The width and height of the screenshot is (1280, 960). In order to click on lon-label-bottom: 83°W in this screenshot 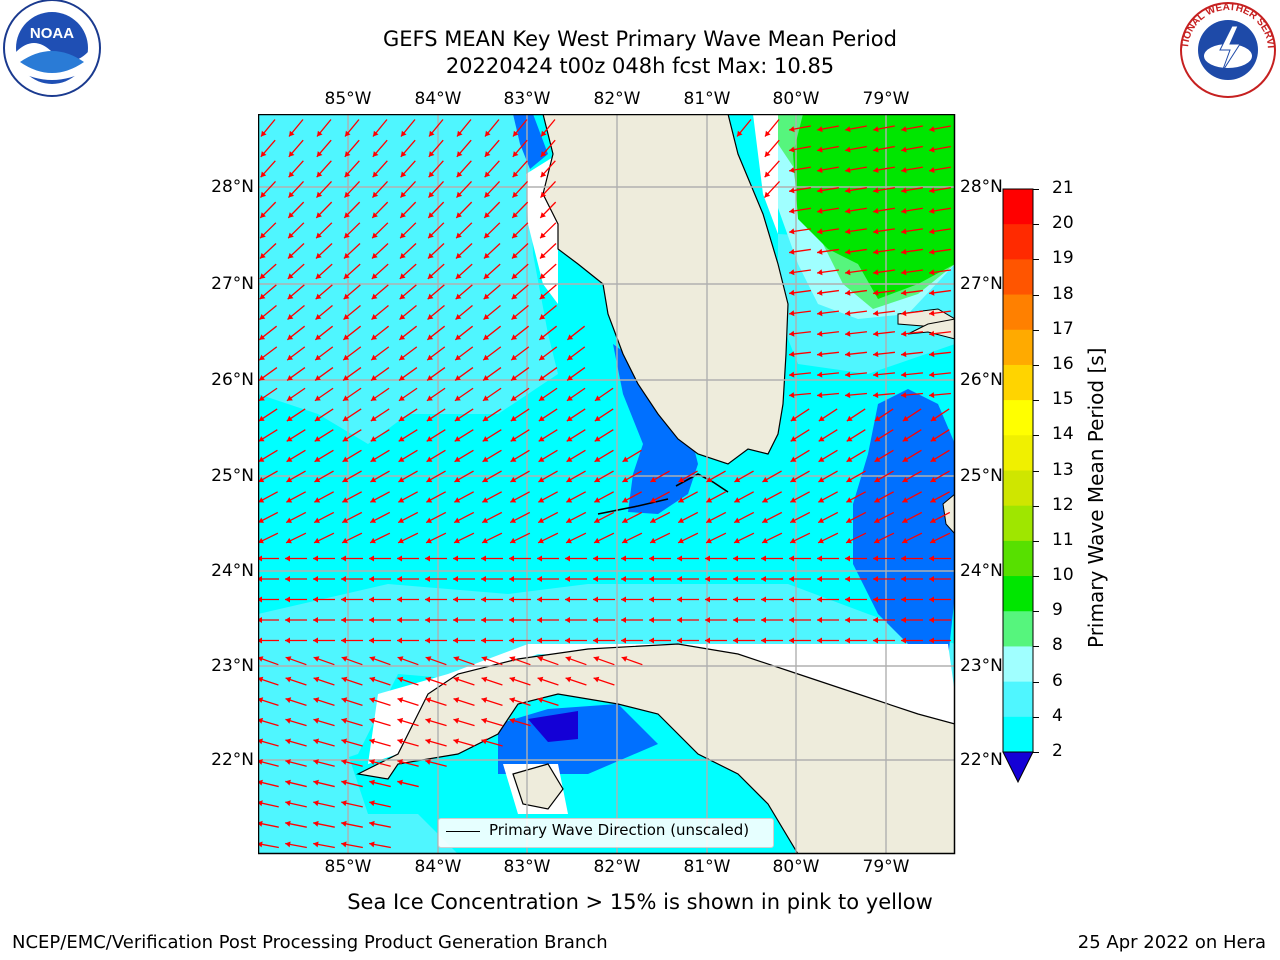, I will do `click(527, 867)`.